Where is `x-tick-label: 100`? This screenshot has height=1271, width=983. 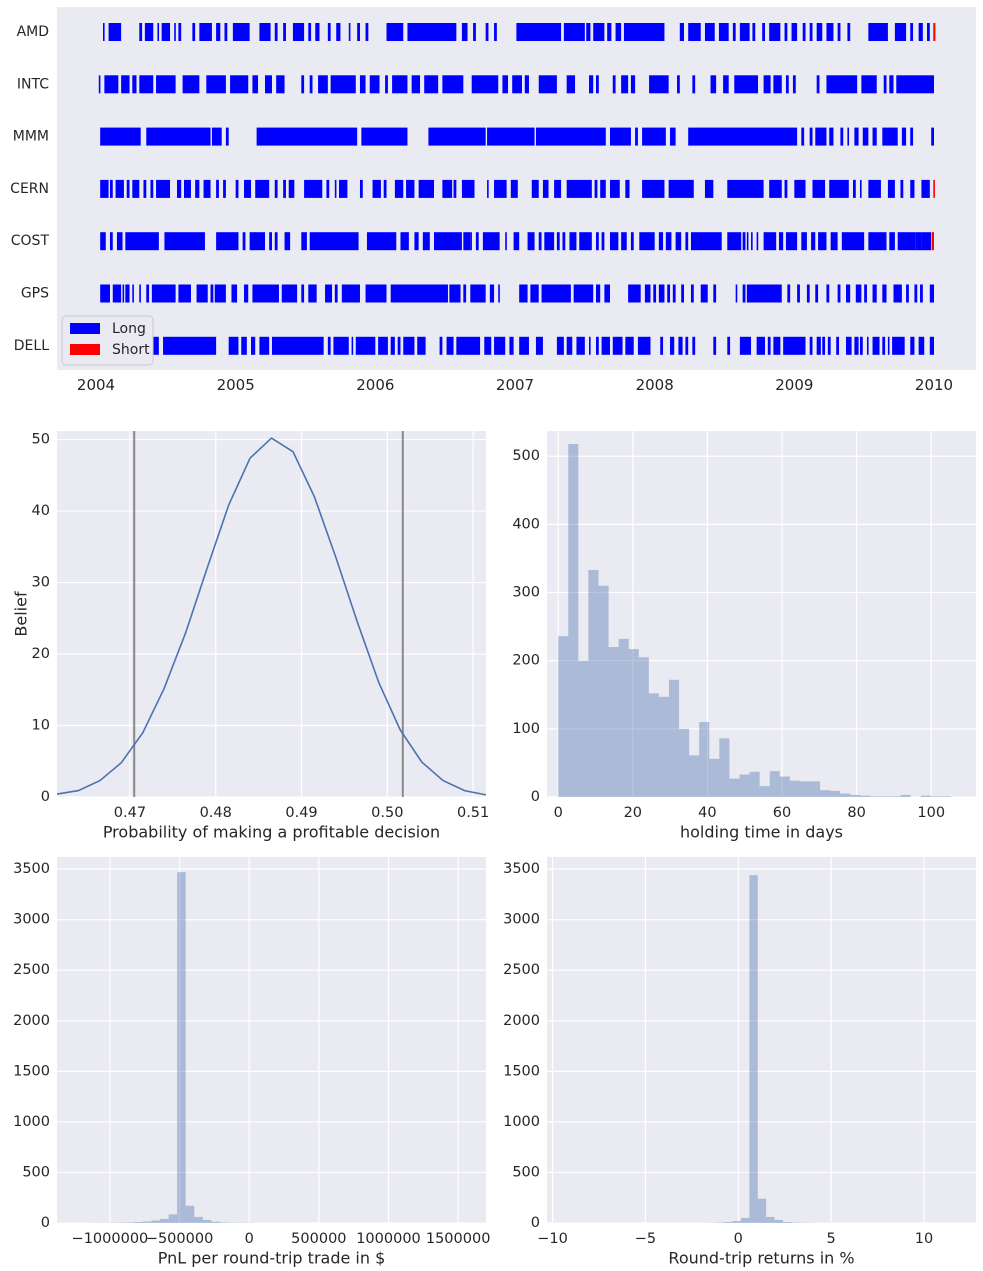 x-tick-label: 100 is located at coordinates (931, 813).